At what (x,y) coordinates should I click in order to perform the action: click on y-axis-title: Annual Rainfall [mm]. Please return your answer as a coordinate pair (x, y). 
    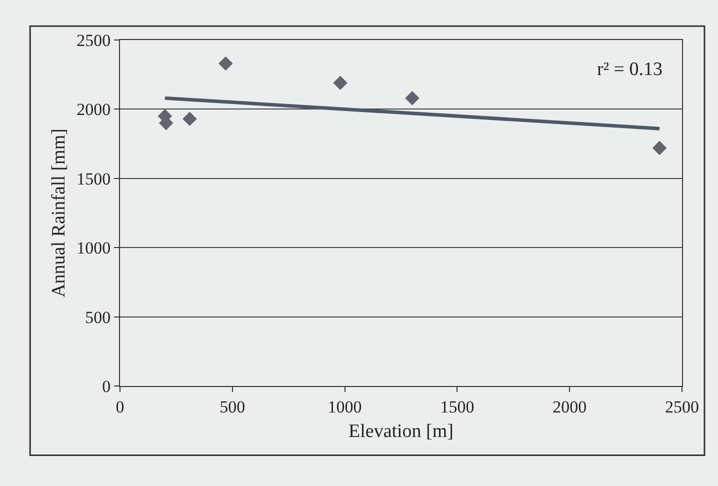
    Looking at the image, I should click on (59, 213).